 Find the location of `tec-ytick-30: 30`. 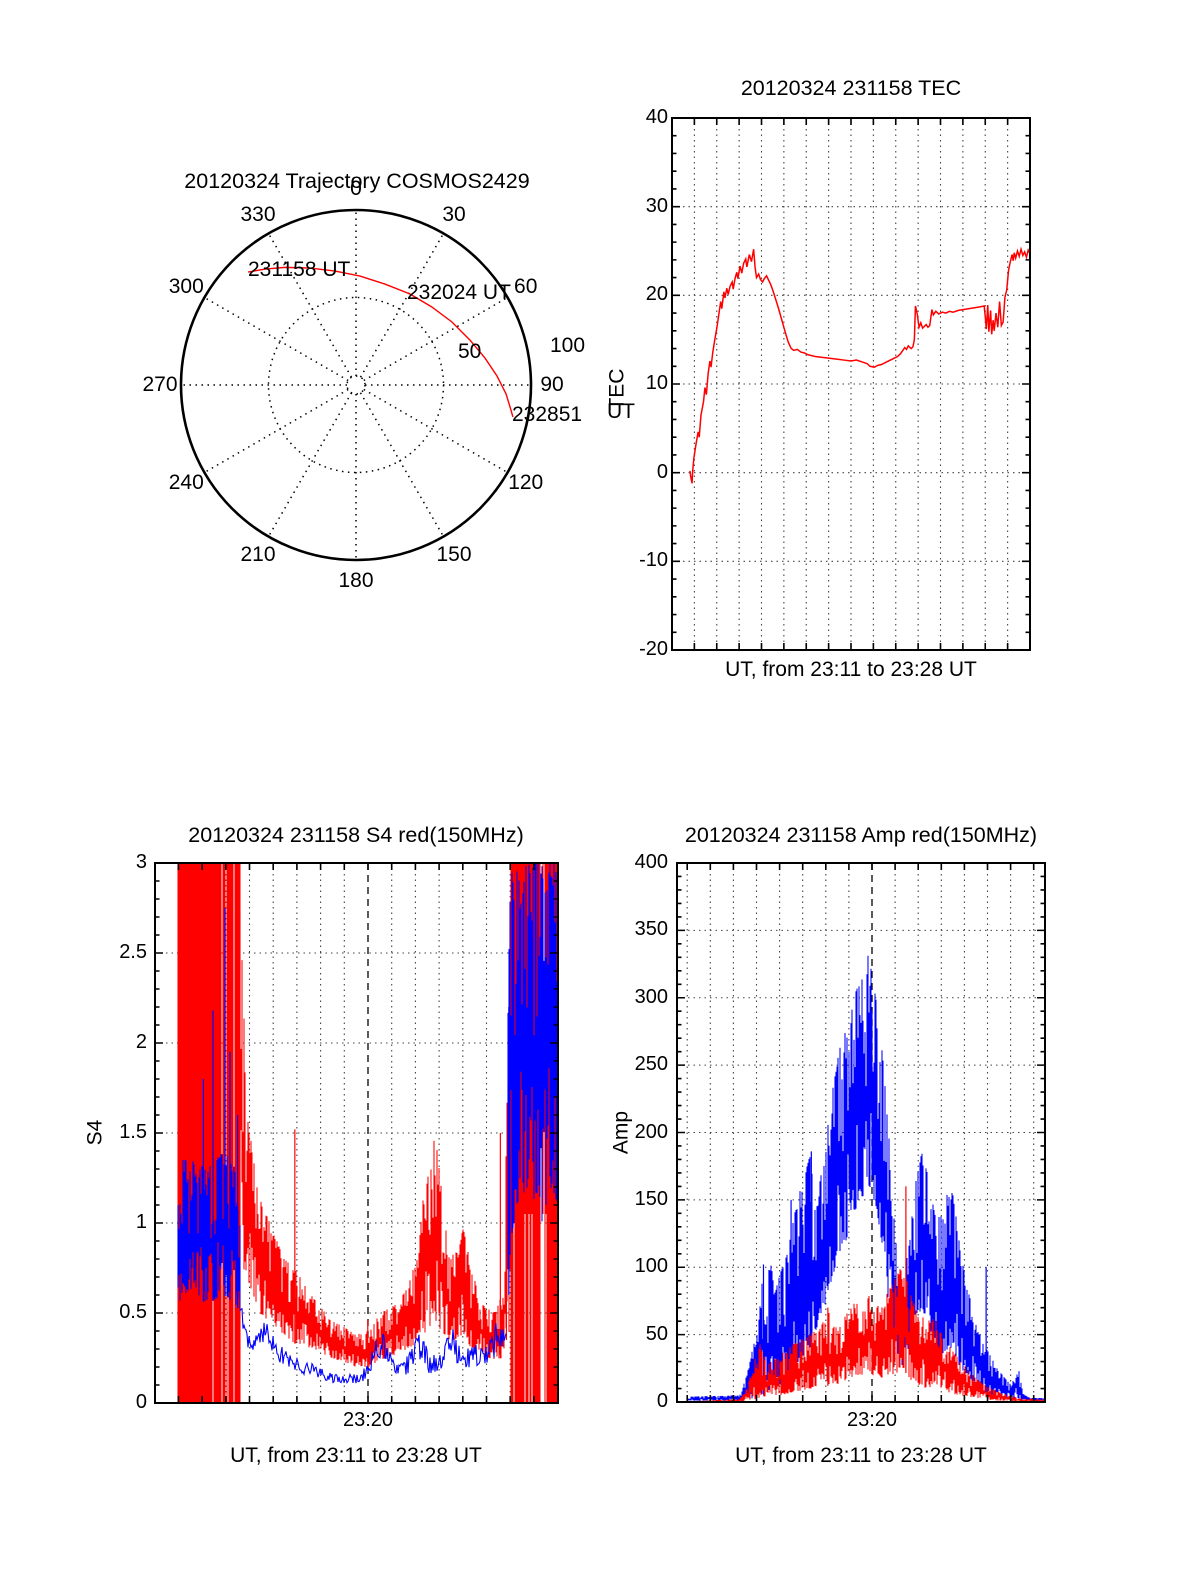

tec-ytick-30: 30 is located at coordinates (656, 205).